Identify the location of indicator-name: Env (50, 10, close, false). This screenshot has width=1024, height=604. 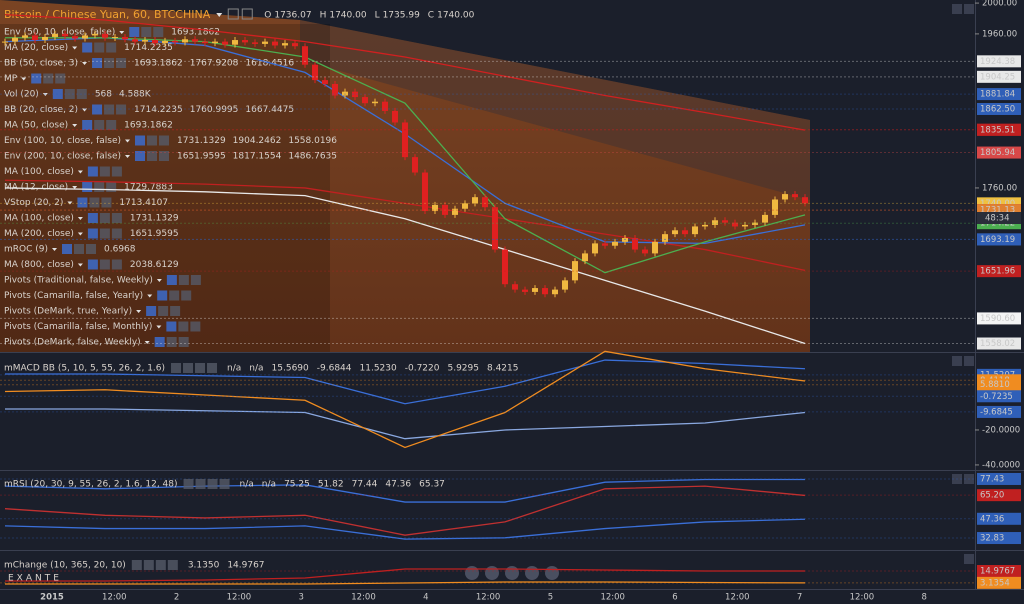
(59, 33).